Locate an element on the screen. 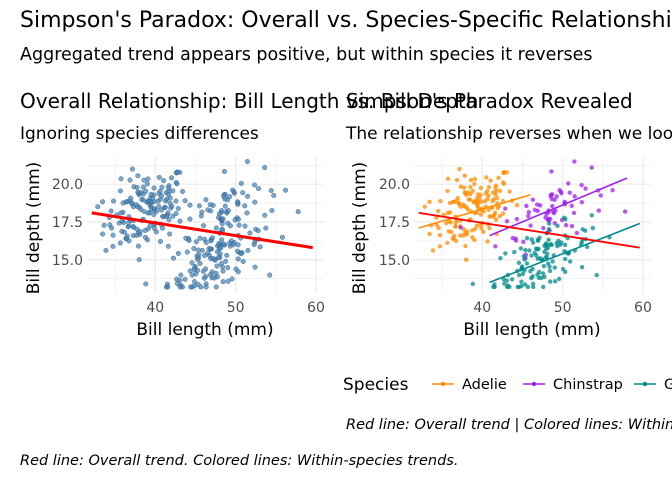 The image size is (672, 480). overall-points is located at coordinates (198, 224).